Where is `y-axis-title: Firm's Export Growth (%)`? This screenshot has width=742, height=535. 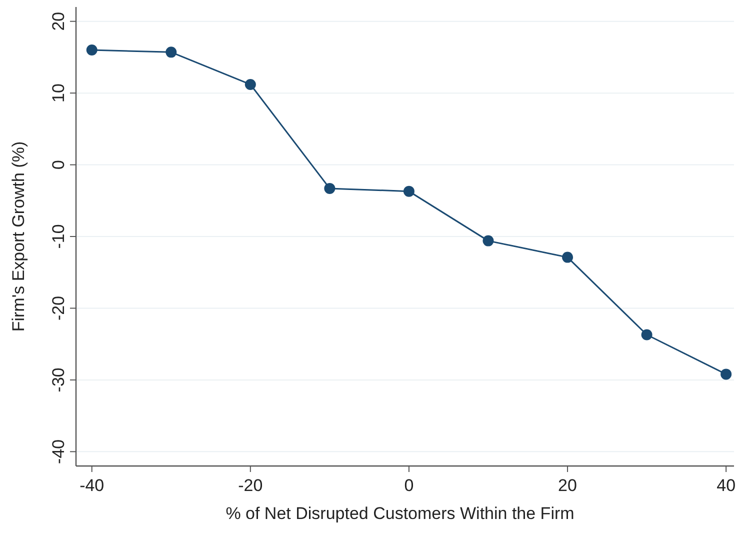 y-axis-title: Firm's Export Growth (%) is located at coordinates (18, 236).